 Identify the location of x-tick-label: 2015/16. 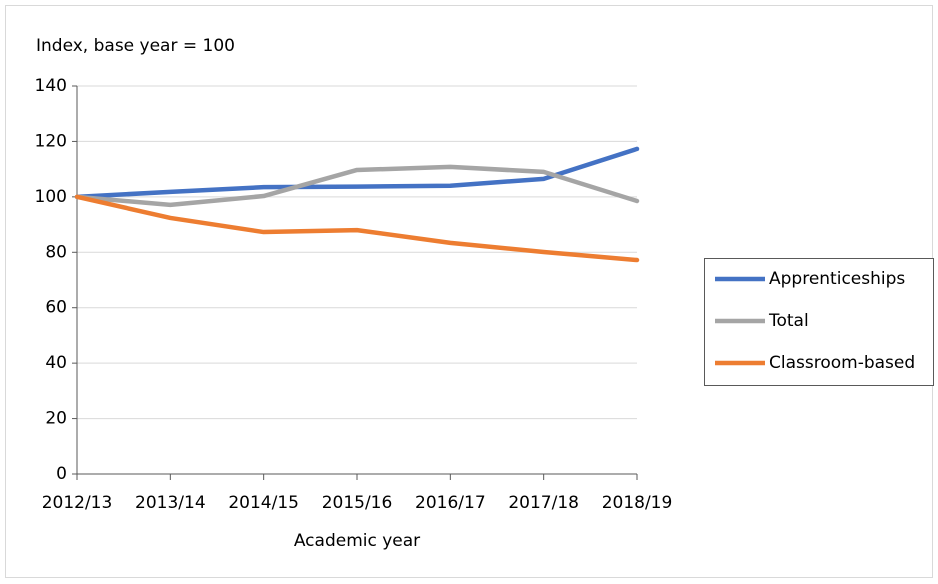
(357, 503).